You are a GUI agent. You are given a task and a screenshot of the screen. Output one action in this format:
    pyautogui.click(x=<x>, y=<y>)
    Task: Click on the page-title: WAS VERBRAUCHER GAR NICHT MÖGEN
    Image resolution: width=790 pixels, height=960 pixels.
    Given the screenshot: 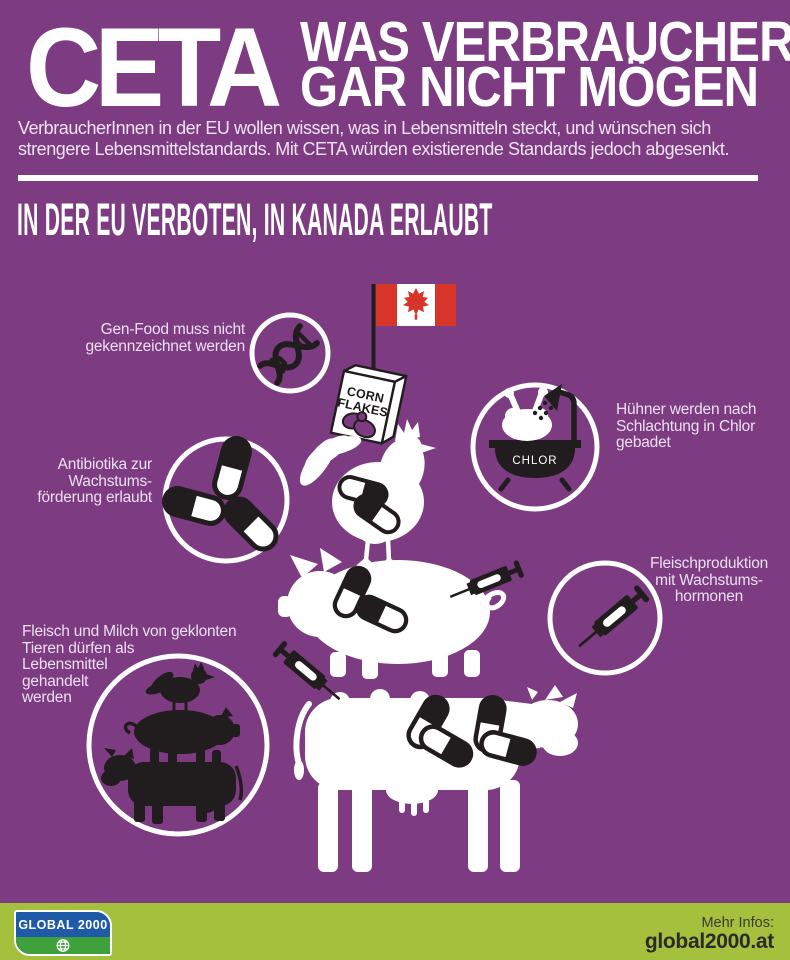 What is the action you would take?
    pyautogui.click(x=545, y=64)
    